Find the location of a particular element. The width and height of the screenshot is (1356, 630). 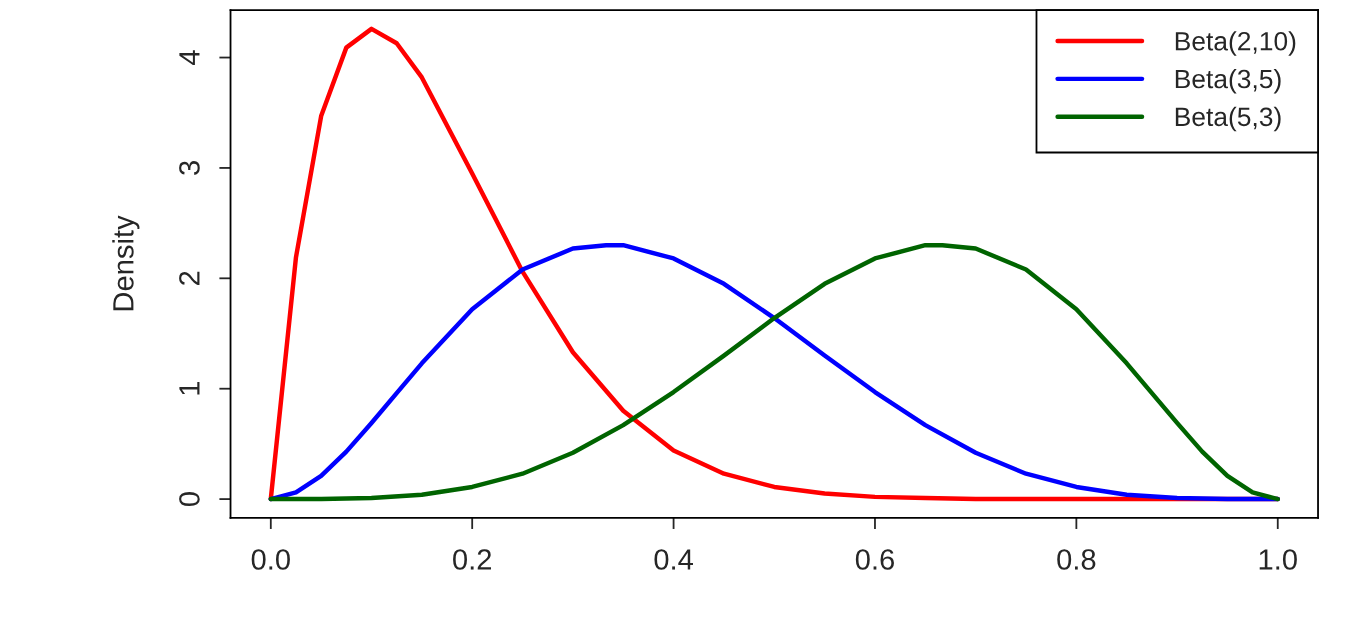

x-tick-label: 0.0 is located at coordinates (270, 559).